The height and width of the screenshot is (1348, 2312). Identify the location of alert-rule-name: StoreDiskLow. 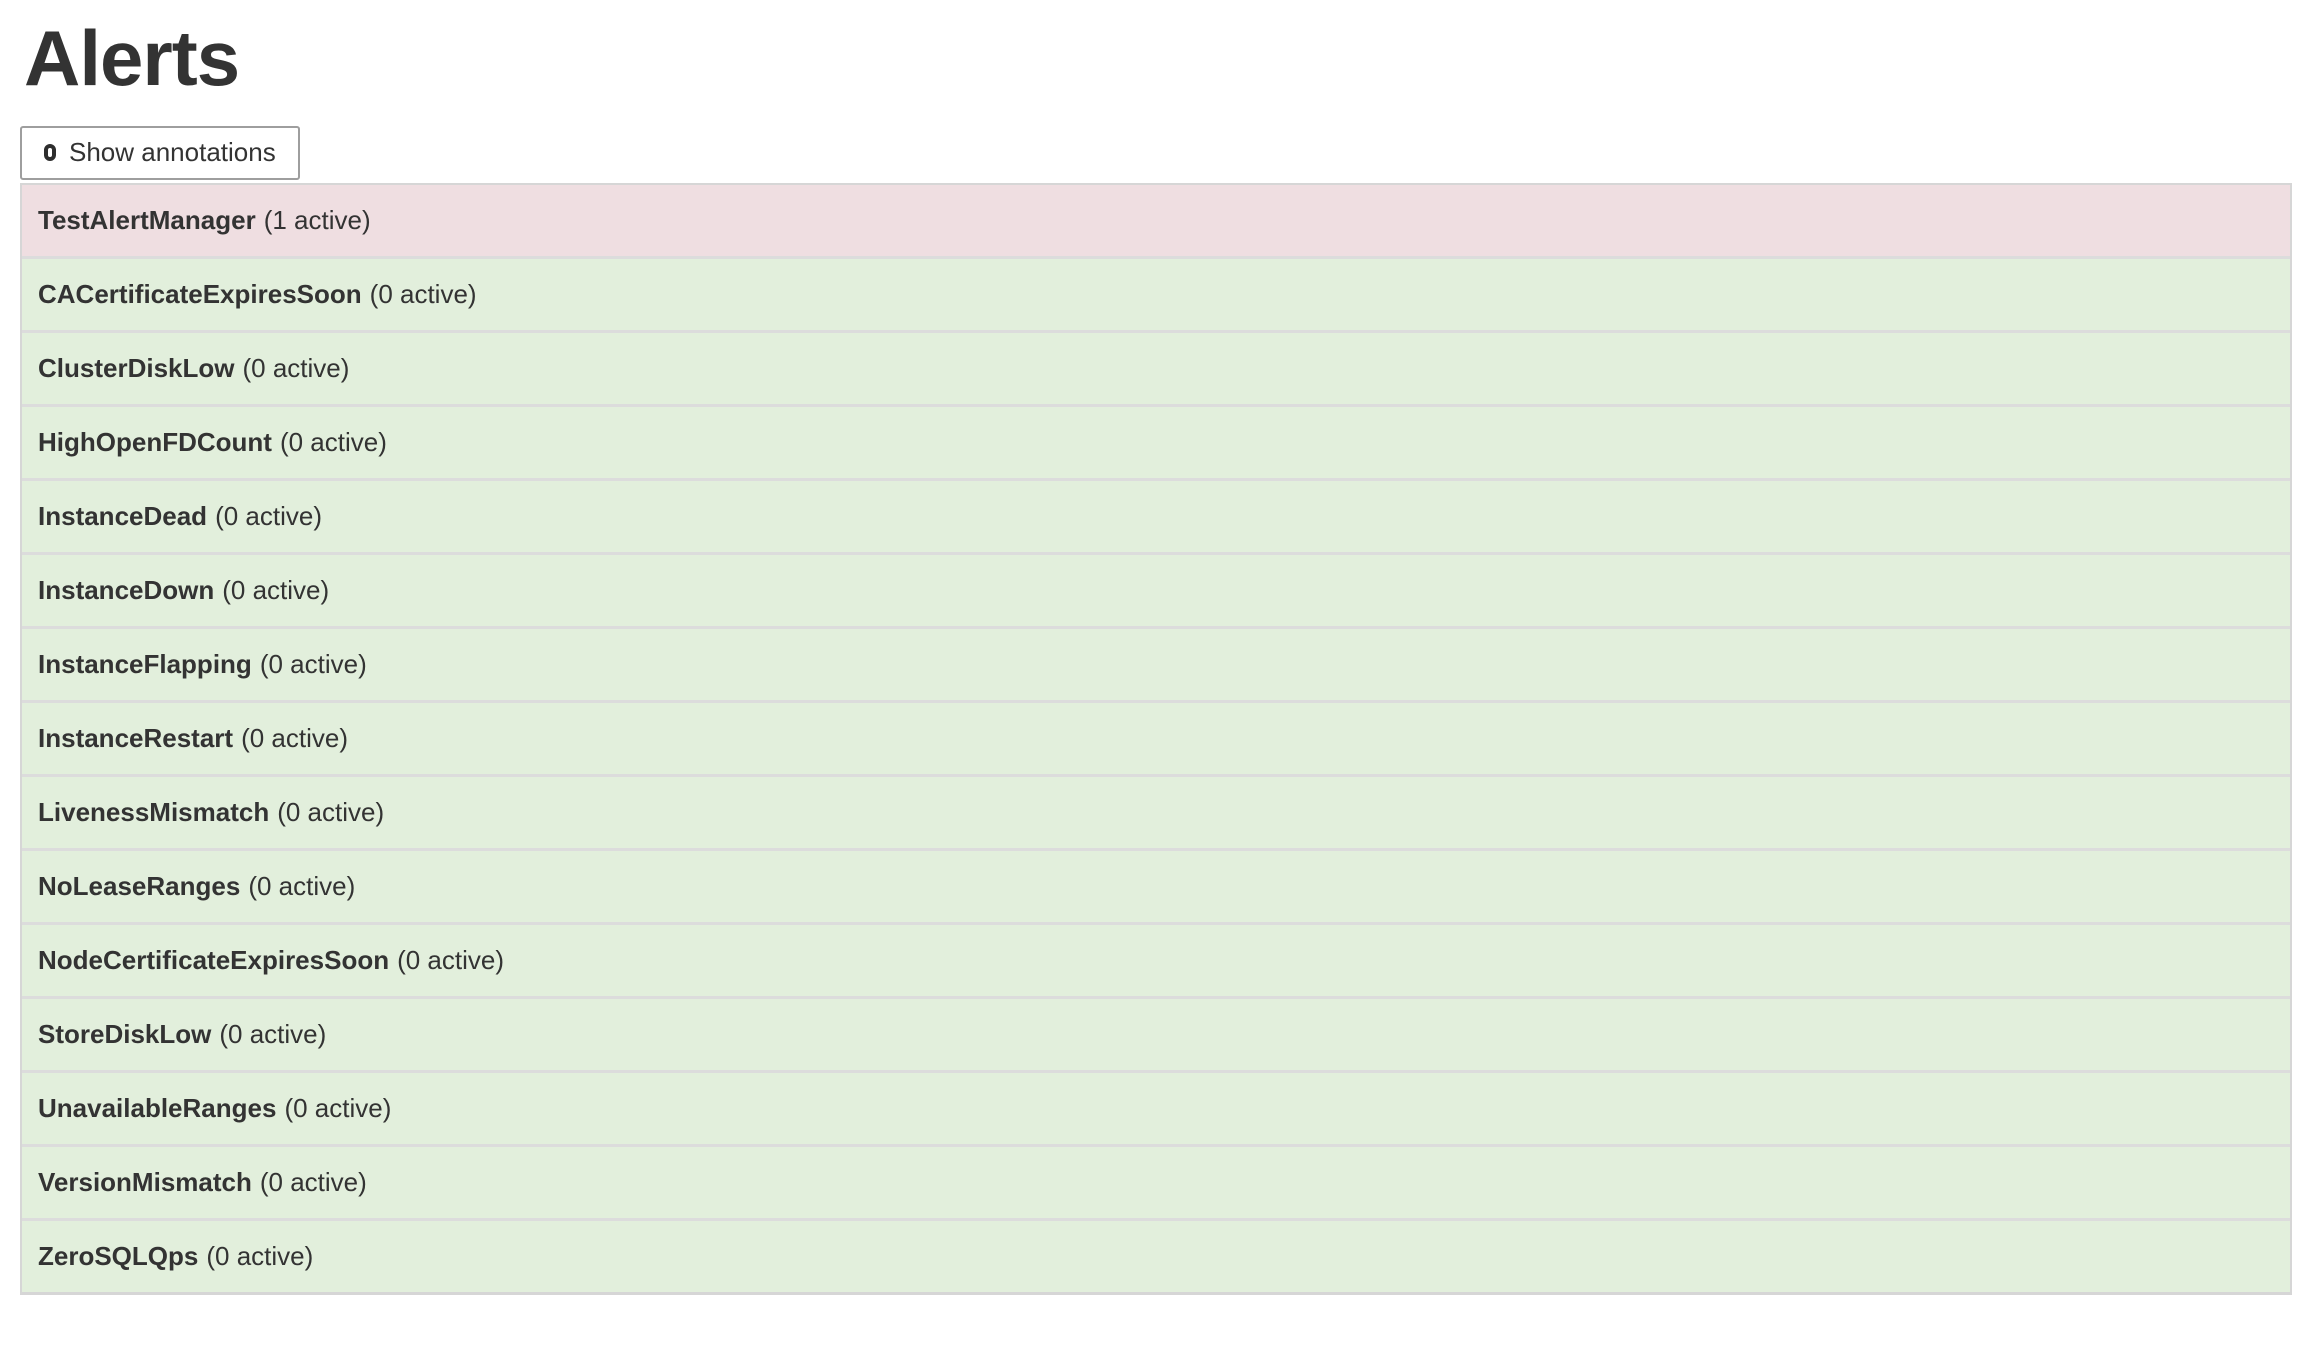
(125, 1033).